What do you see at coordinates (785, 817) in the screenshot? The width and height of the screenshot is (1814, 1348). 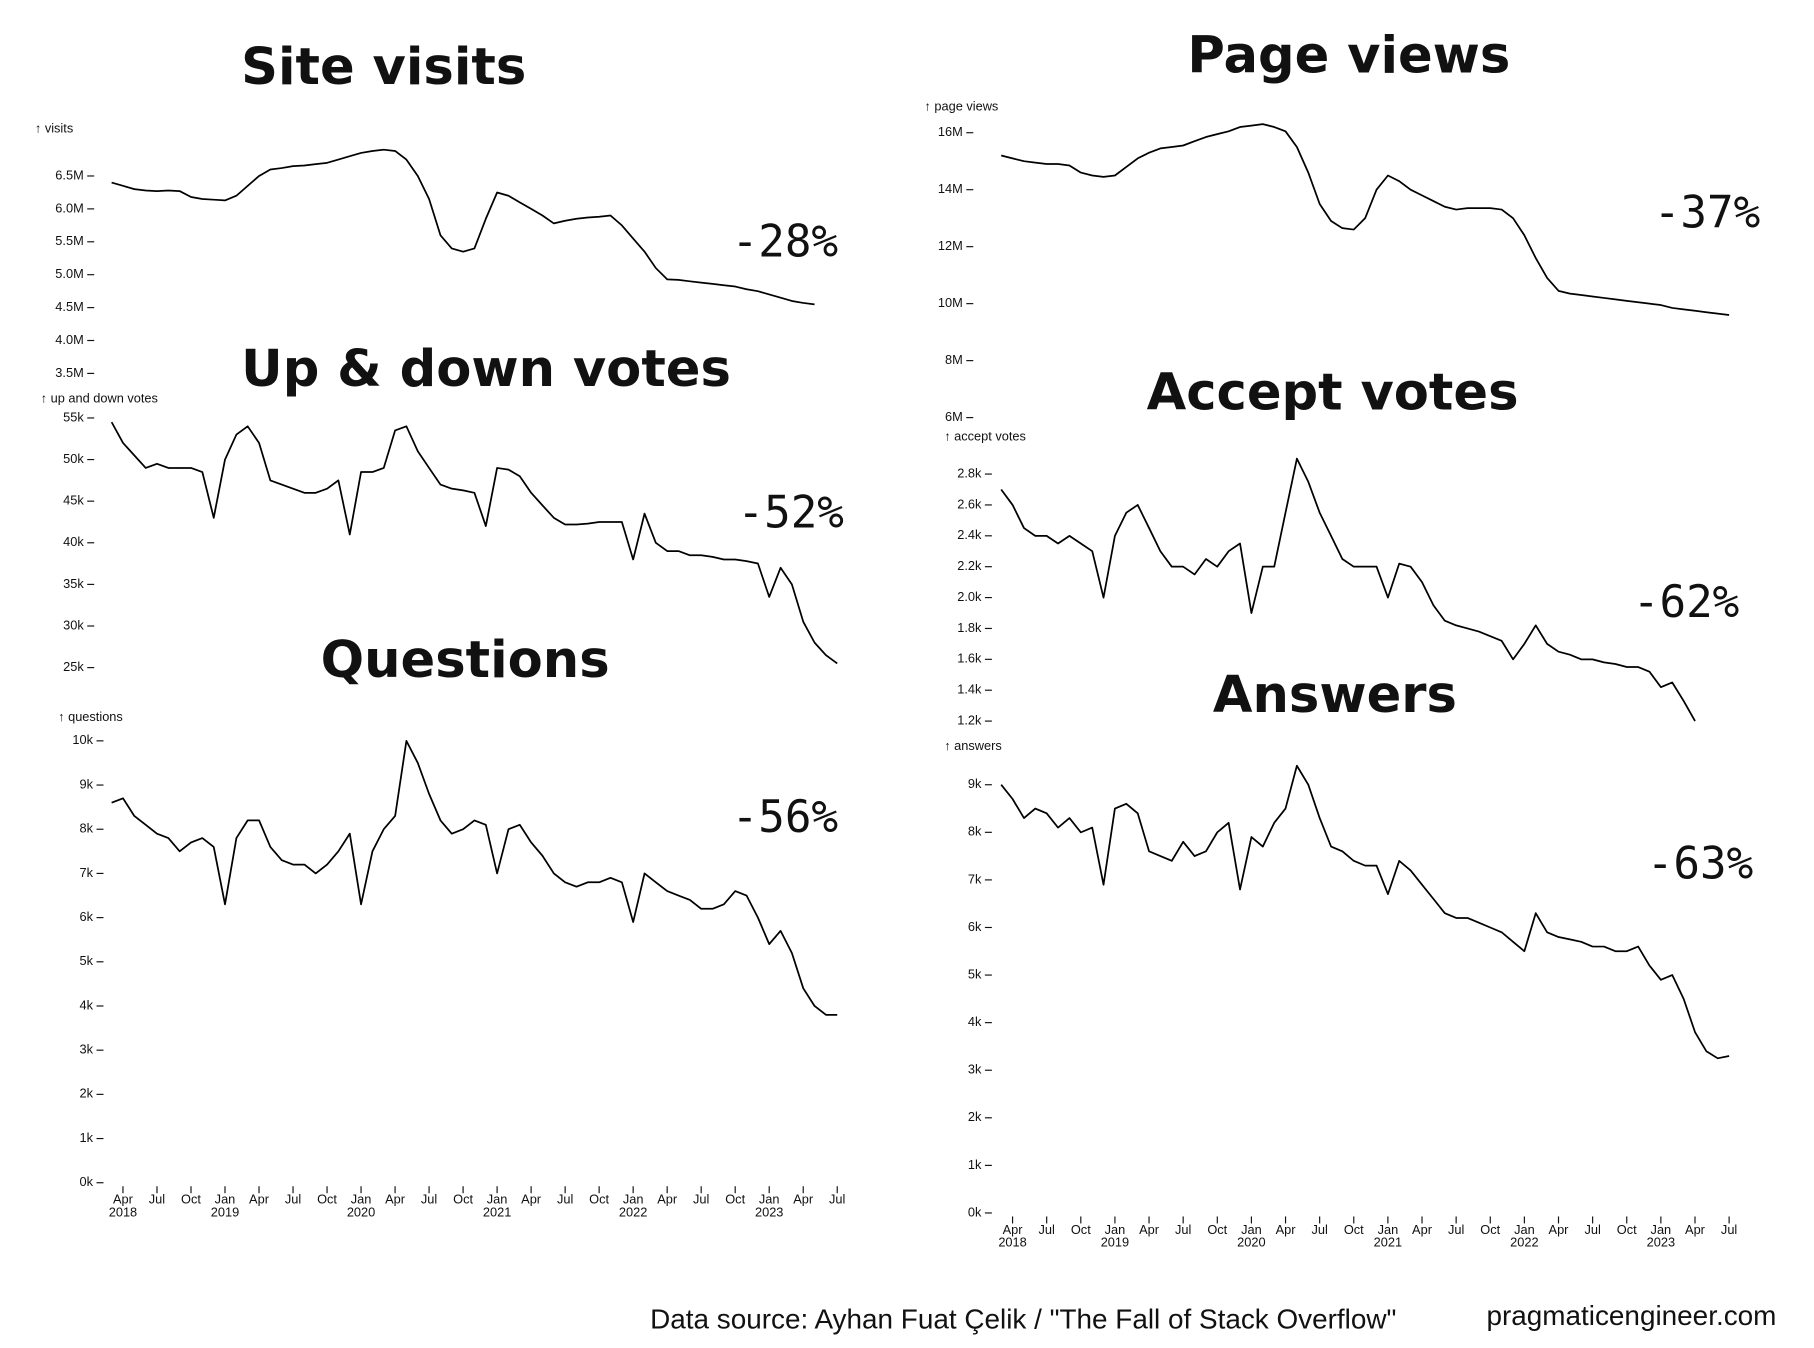 I see `change-annotation: -56%` at bounding box center [785, 817].